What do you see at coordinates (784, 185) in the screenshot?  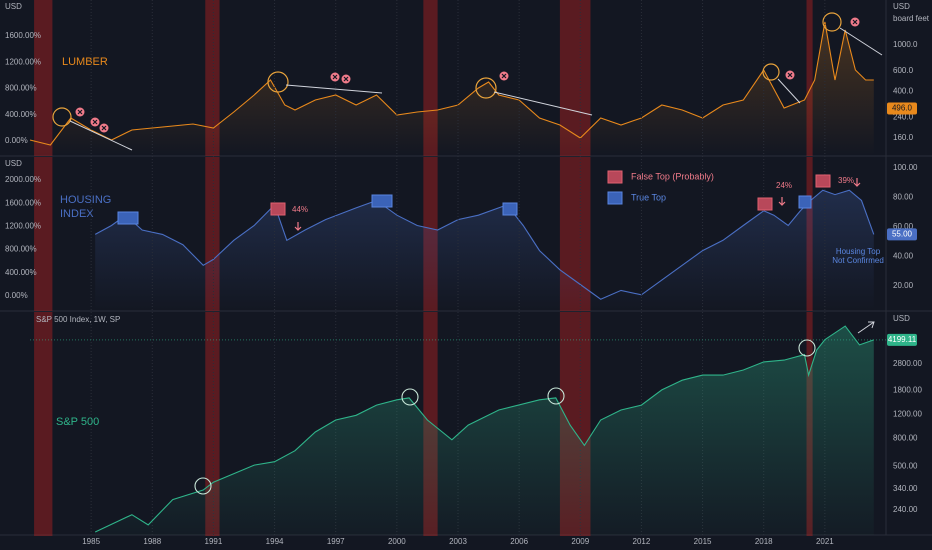 I see `annotation: 24%` at bounding box center [784, 185].